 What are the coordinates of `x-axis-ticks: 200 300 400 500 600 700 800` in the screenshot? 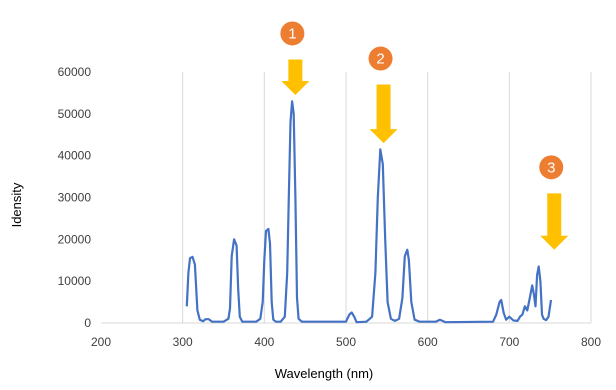 It's located at (346, 342).